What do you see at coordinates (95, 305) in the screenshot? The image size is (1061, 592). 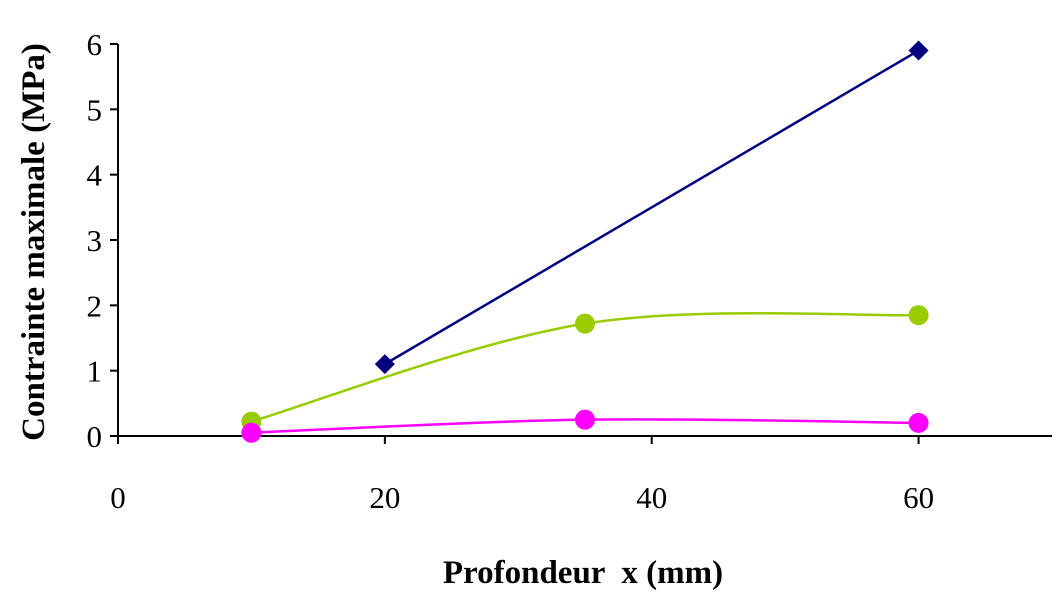 I see `y-tick-label: 2` at bounding box center [95, 305].